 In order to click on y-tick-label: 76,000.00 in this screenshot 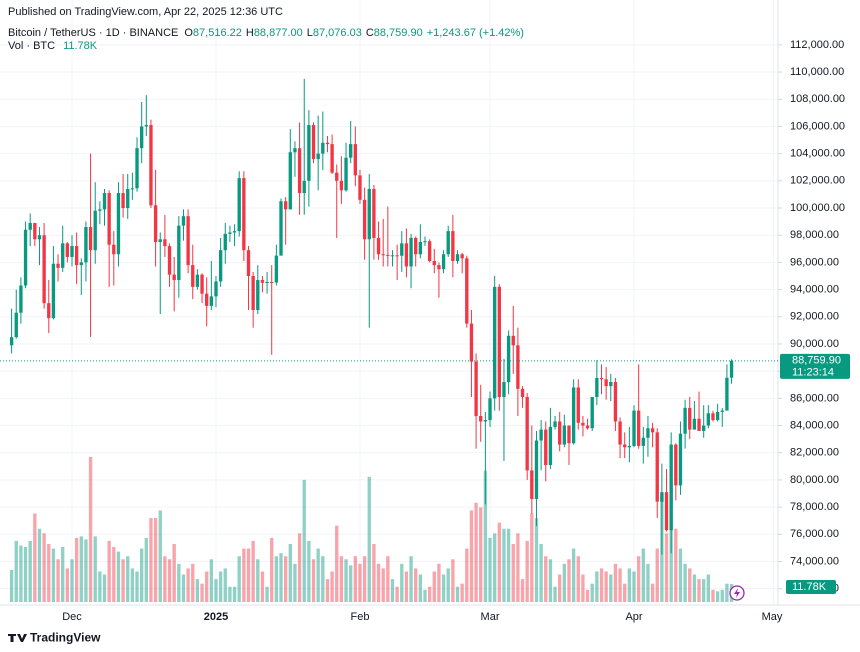, I will do `click(814, 534)`.